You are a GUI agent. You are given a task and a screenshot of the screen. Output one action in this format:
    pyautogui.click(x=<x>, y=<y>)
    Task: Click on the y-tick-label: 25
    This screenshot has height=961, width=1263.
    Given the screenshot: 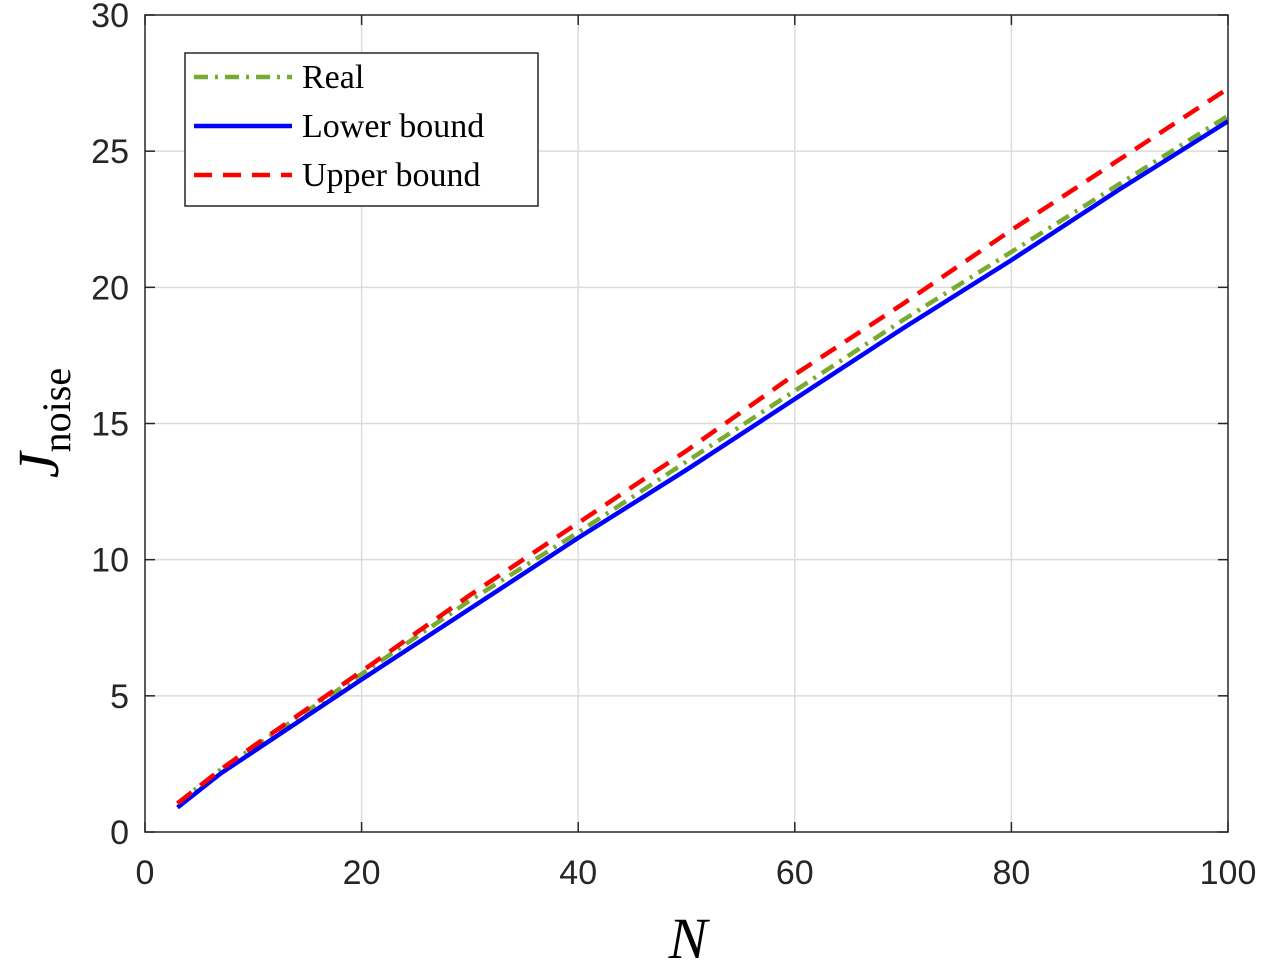 What is the action you would take?
    pyautogui.click(x=110, y=152)
    